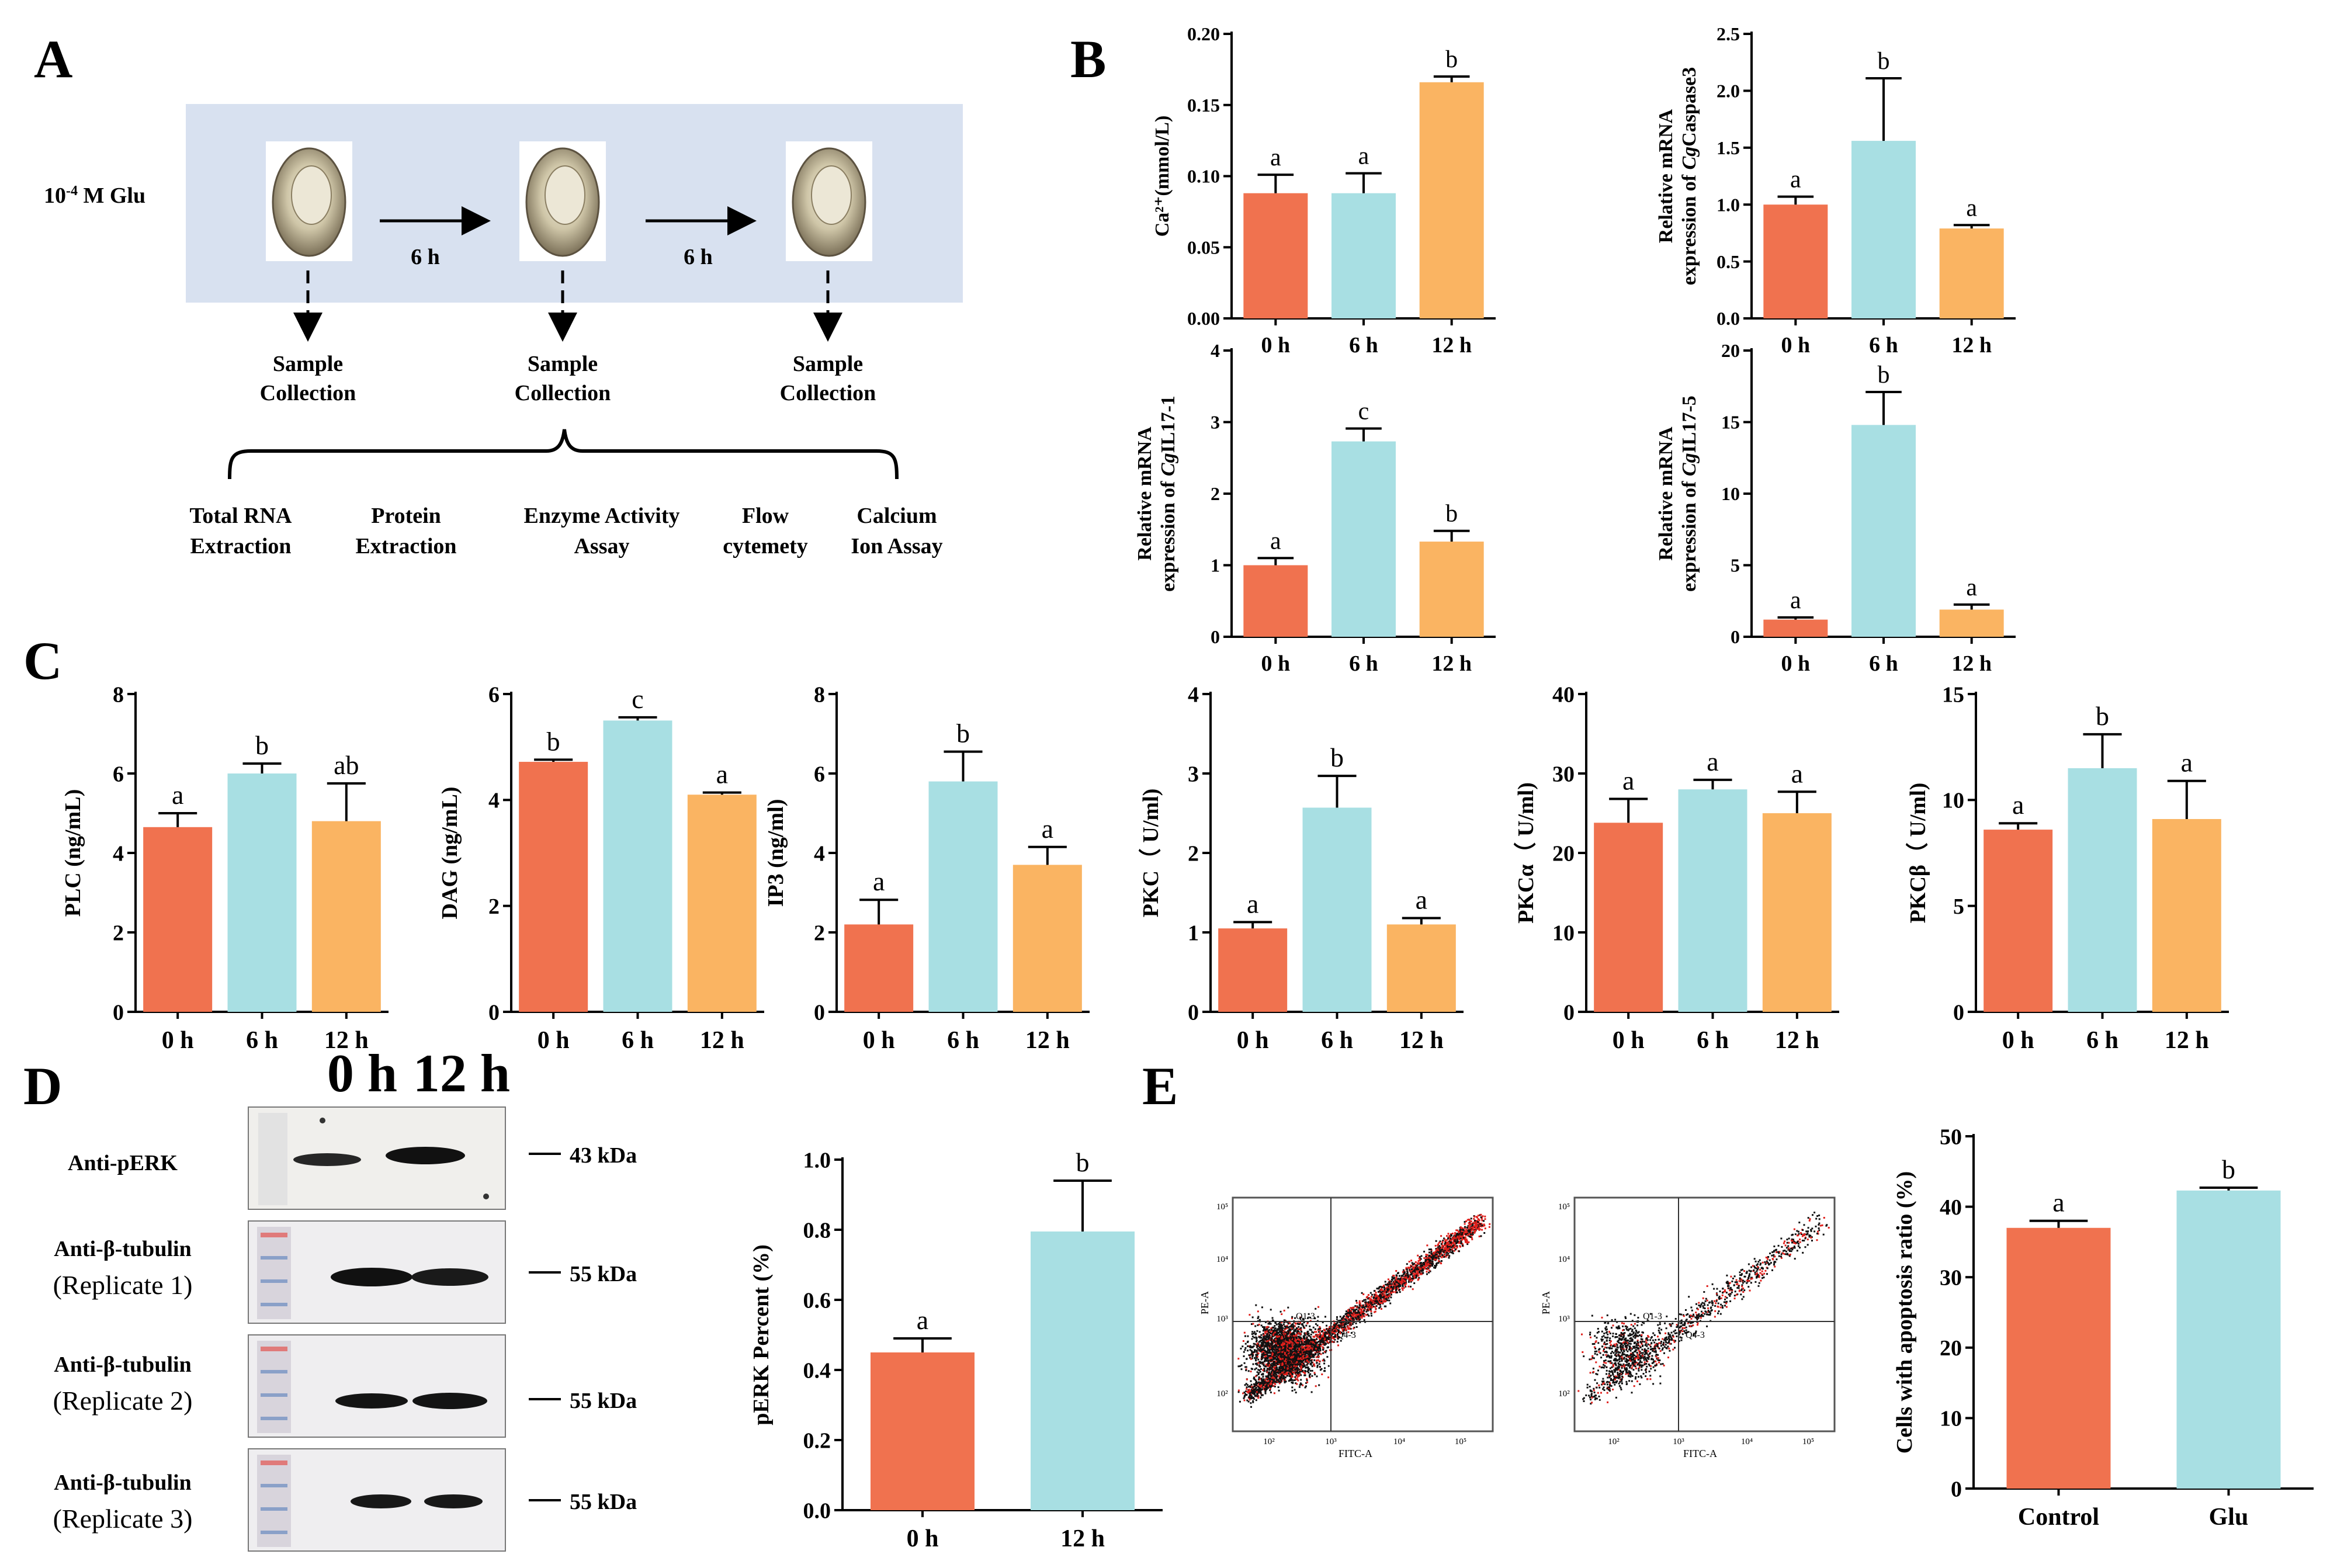  What do you see at coordinates (123, 1401) in the screenshot?
I see `blot-row-sublabel-3: (Replicate 2)` at bounding box center [123, 1401].